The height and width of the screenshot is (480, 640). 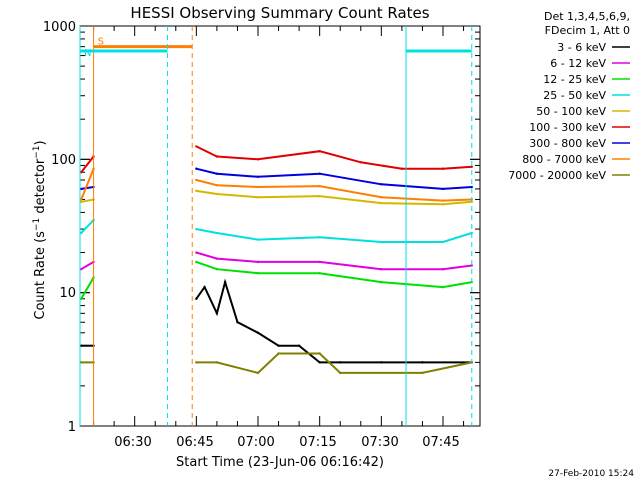 What do you see at coordinates (37, 151) in the screenshot?
I see `y-axis-label-exp2: −1` at bounding box center [37, 151].